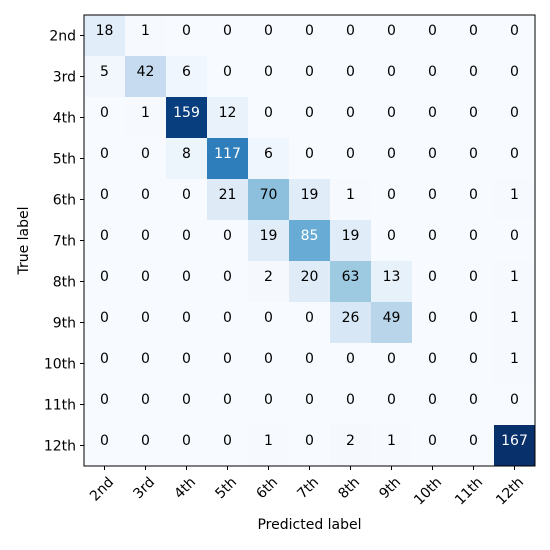 The image size is (550, 550). Describe the element at coordinates (309, 525) in the screenshot. I see `x-axis-label: Predicted label` at that location.